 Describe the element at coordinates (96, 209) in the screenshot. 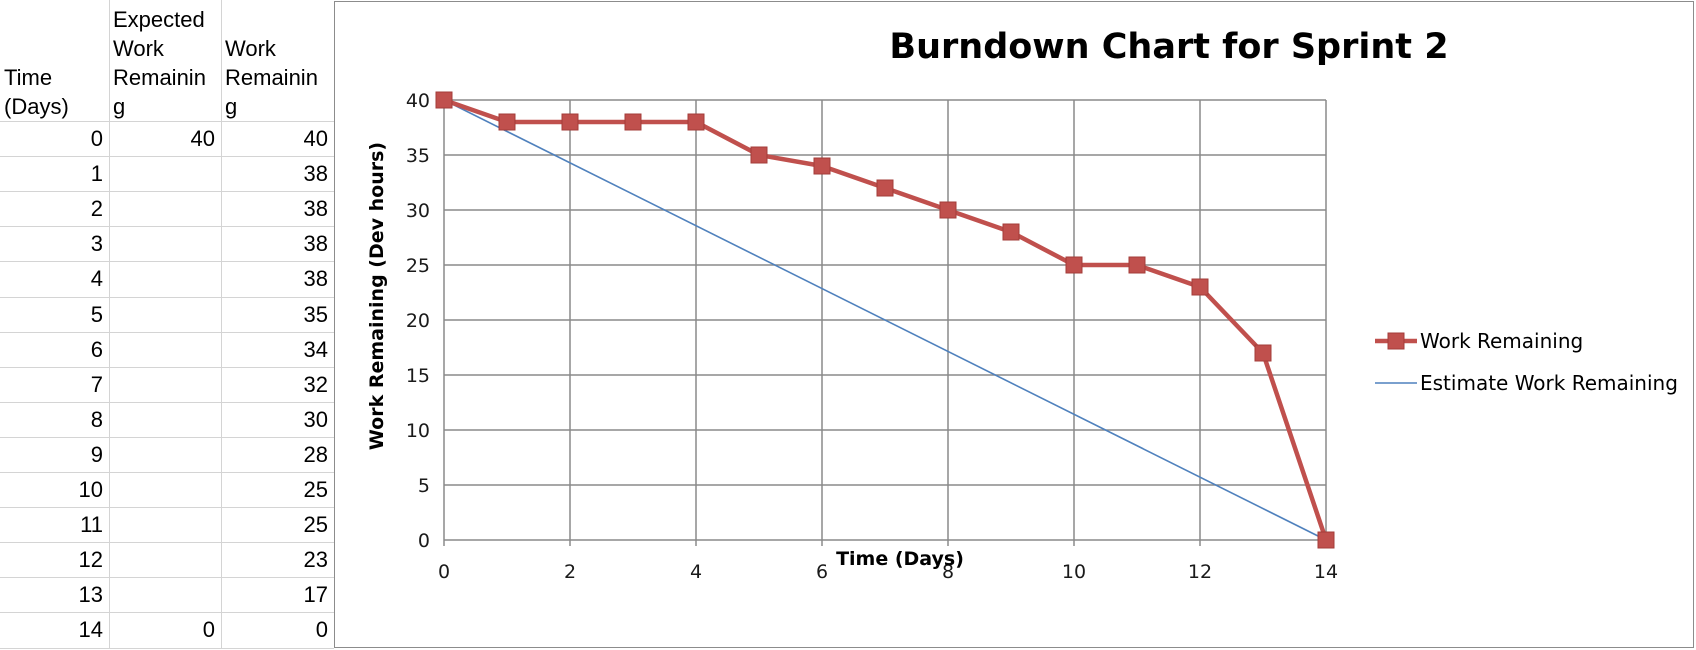

I see `table-cell: 2` at that location.